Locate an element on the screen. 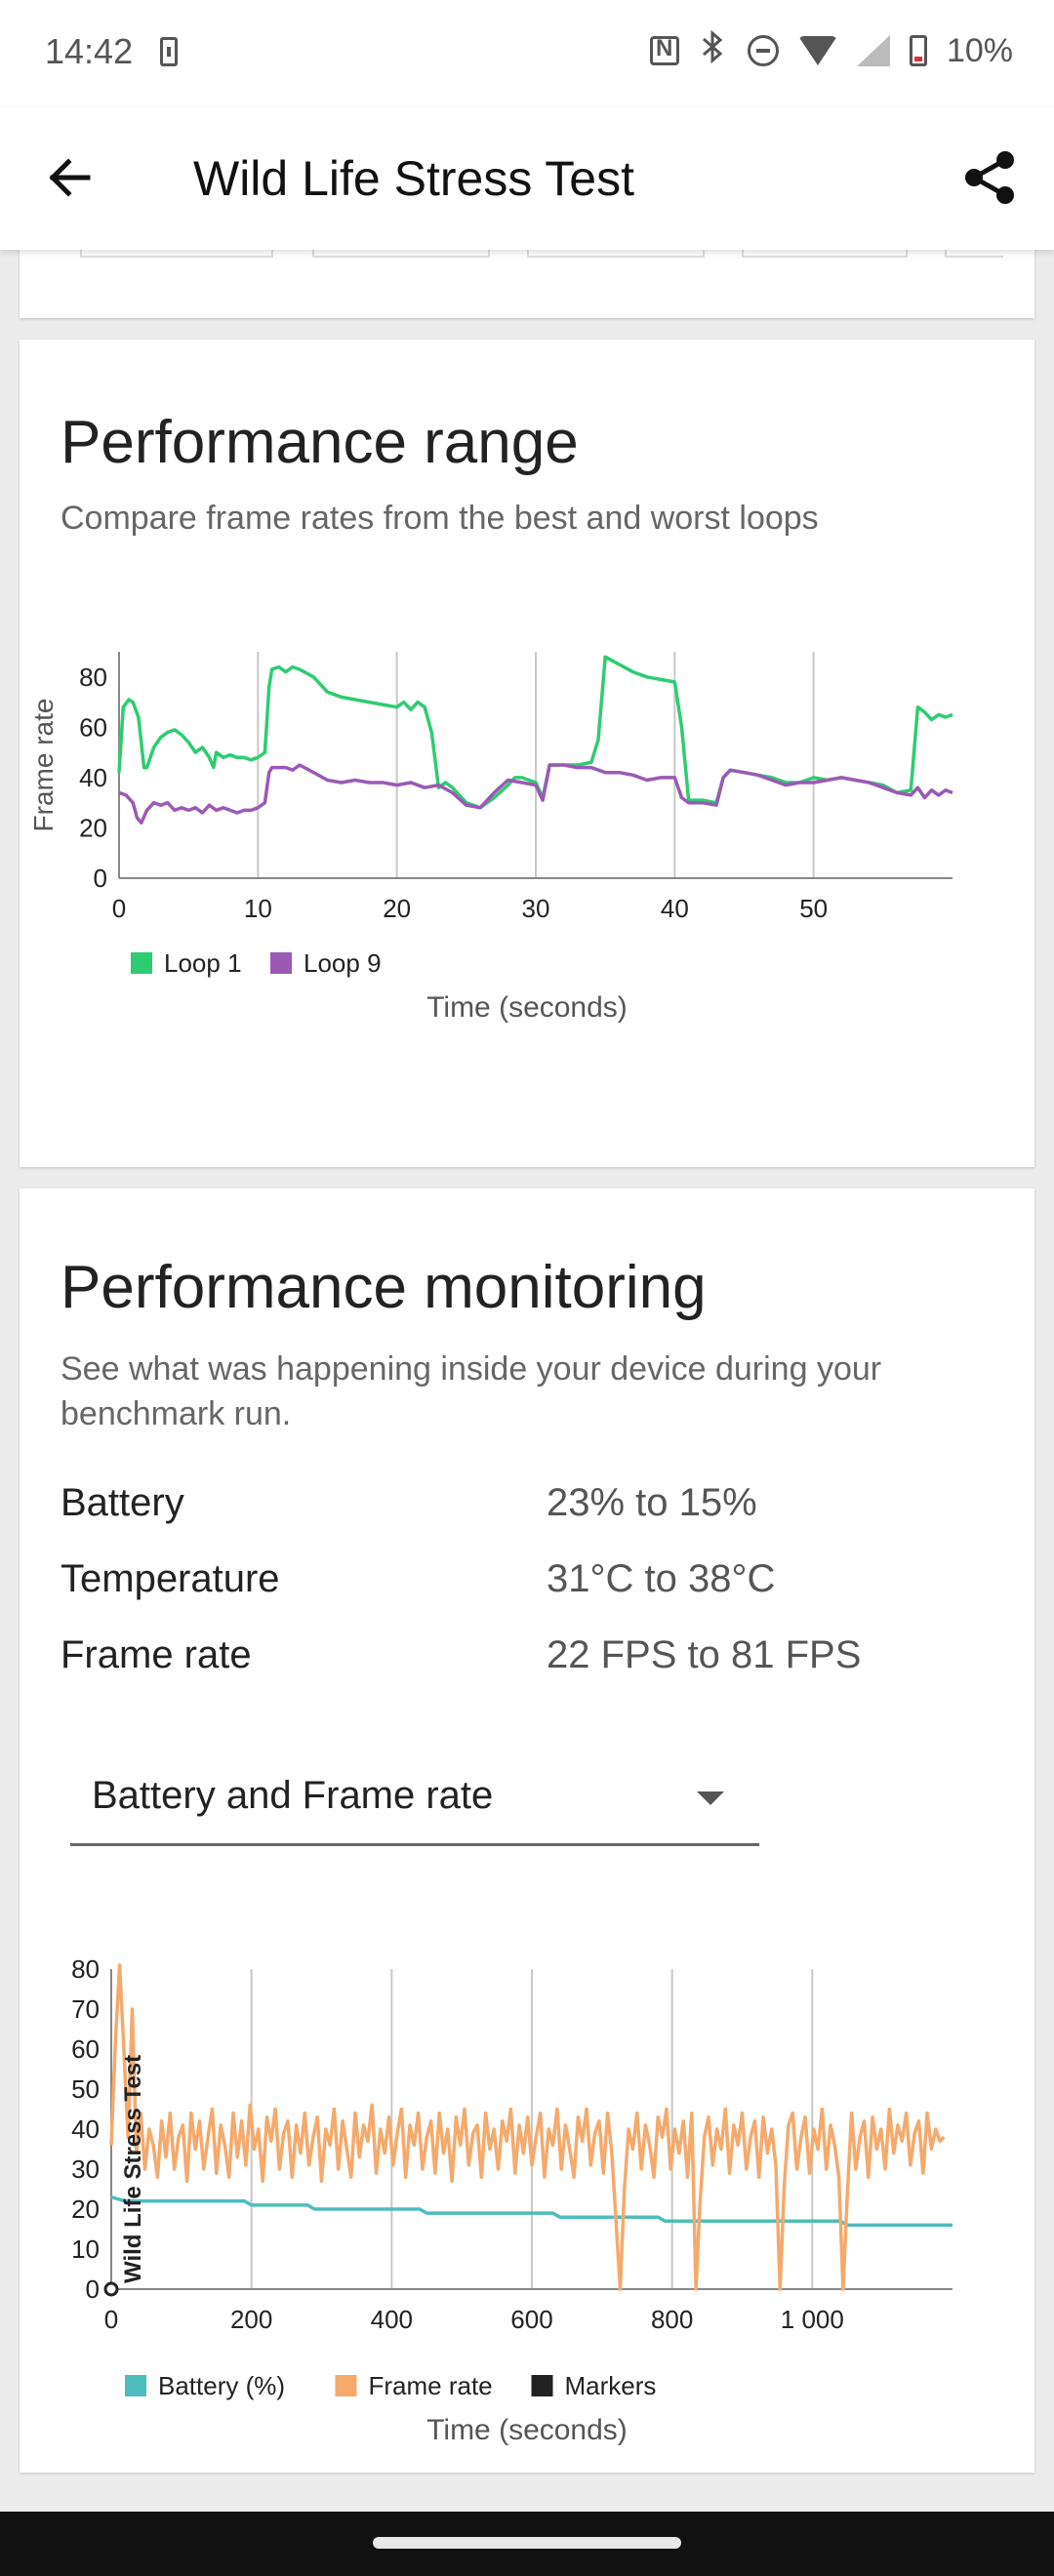 This screenshot has height=2576, width=1054. metric-row-battery: Battery 23% to 15% is located at coordinates (529, 1519).